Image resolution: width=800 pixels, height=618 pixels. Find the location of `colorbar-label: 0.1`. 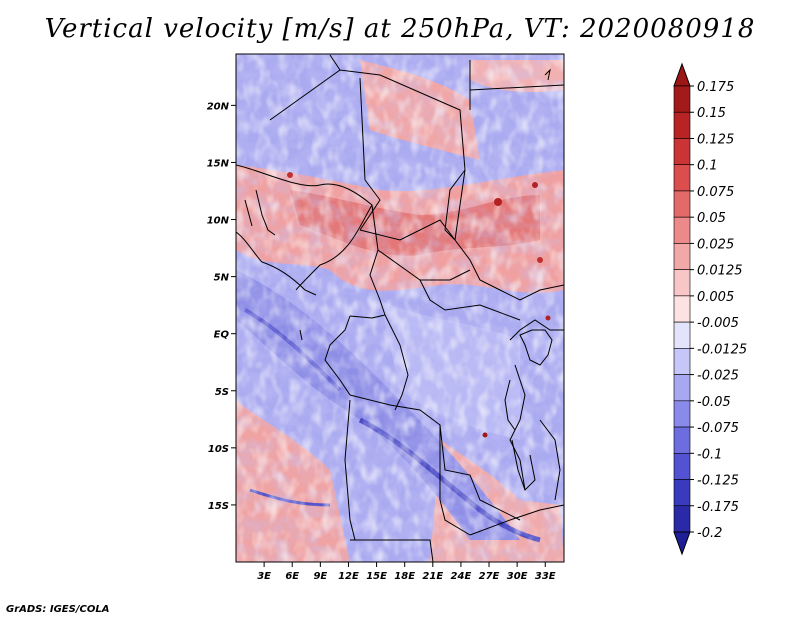

colorbar-label: 0.1 is located at coordinates (707, 166).